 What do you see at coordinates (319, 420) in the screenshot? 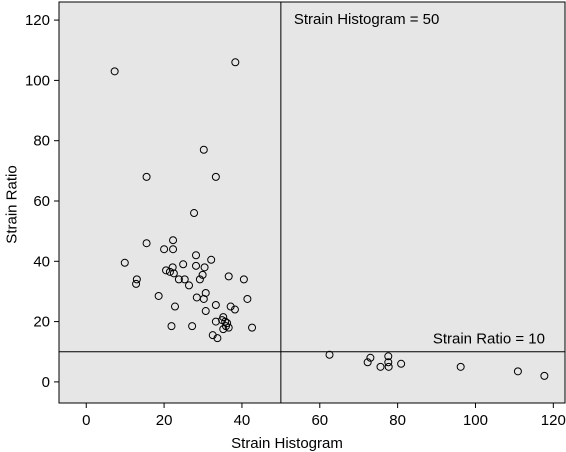
I see `x-tick-label: 60` at bounding box center [319, 420].